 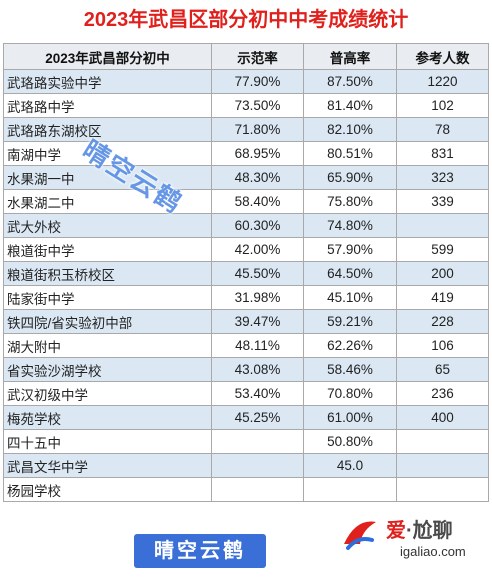 I want to click on general-high-rate-cell: 59.21%, so click(x=350, y=321).